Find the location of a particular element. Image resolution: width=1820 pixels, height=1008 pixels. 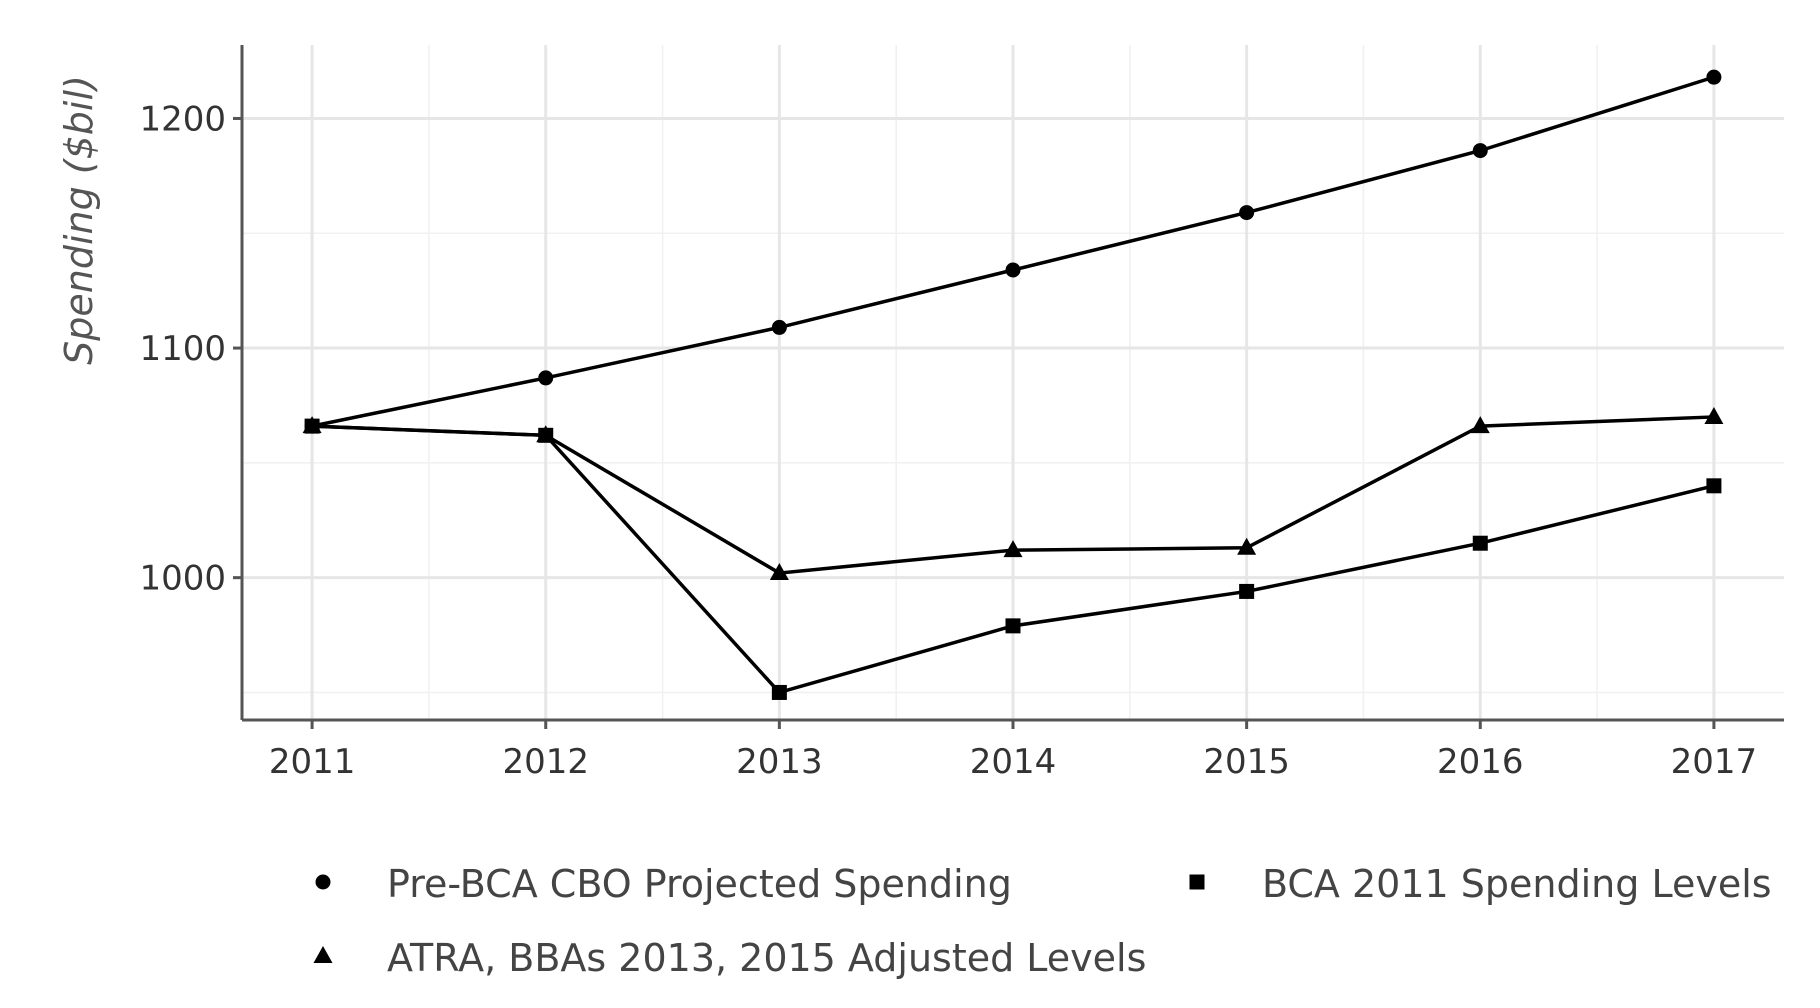

legend-label: BCA 2011 Spending Levels is located at coordinates (1517, 884).